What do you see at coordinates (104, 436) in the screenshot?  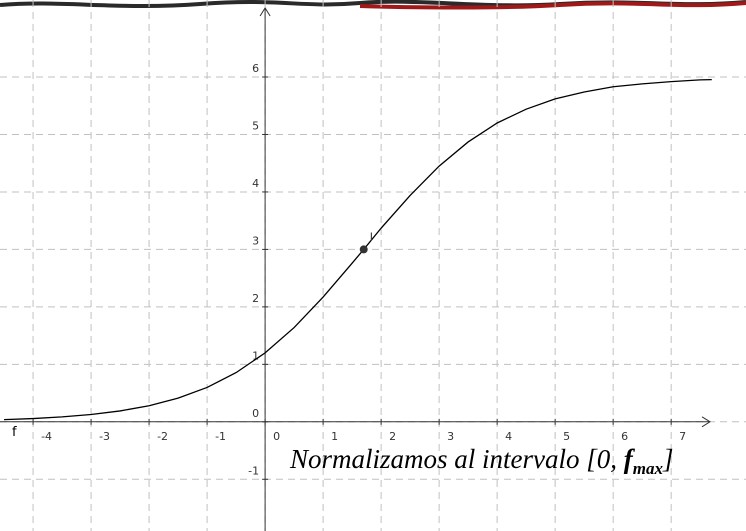 I see `x-tick-label: -3` at bounding box center [104, 436].